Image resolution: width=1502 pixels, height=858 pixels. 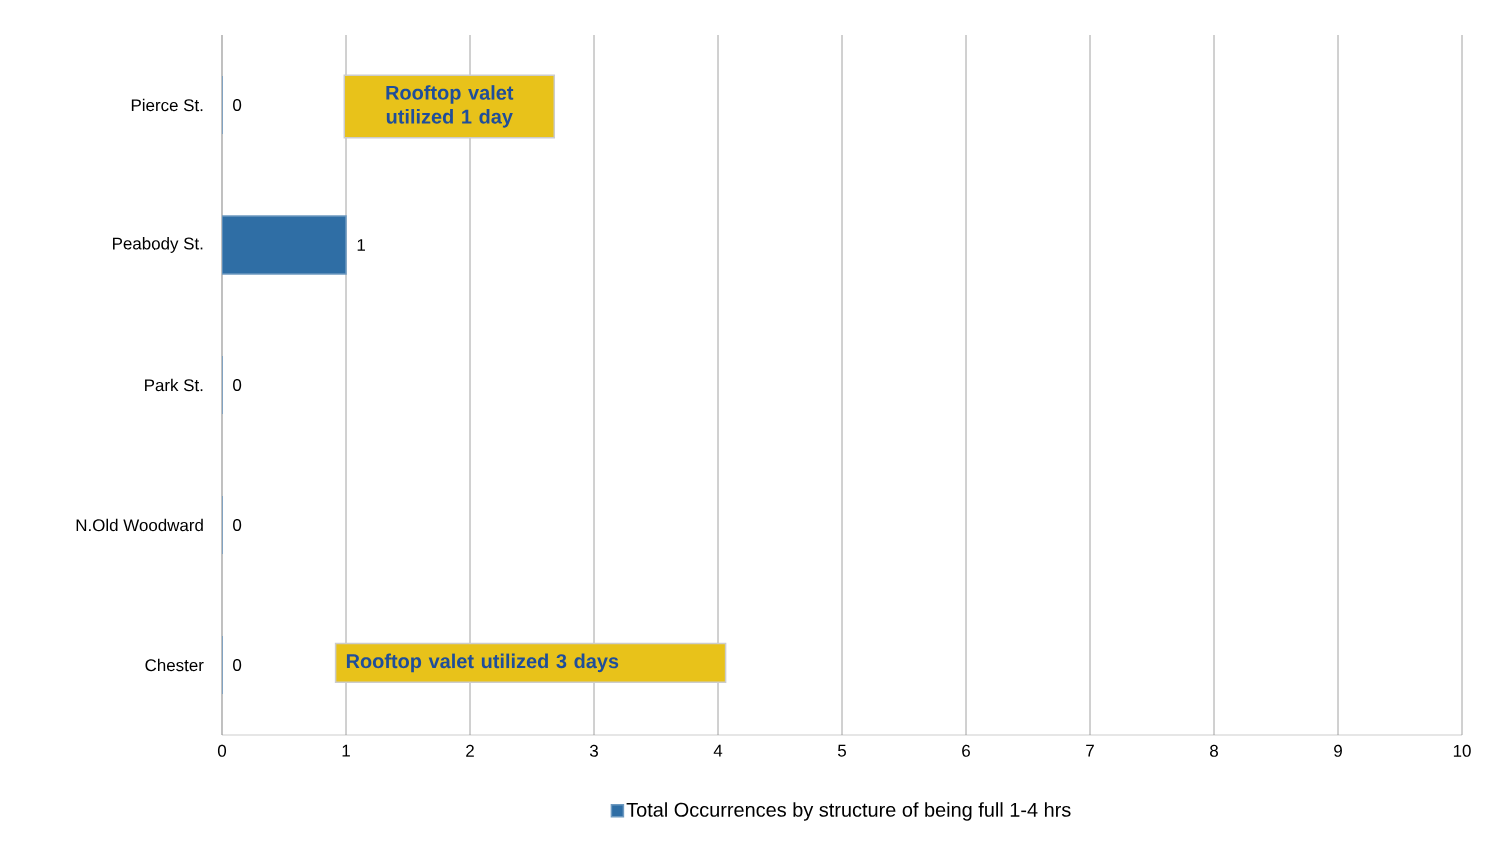 I want to click on y-tick-label: Pierce St., so click(x=167, y=105).